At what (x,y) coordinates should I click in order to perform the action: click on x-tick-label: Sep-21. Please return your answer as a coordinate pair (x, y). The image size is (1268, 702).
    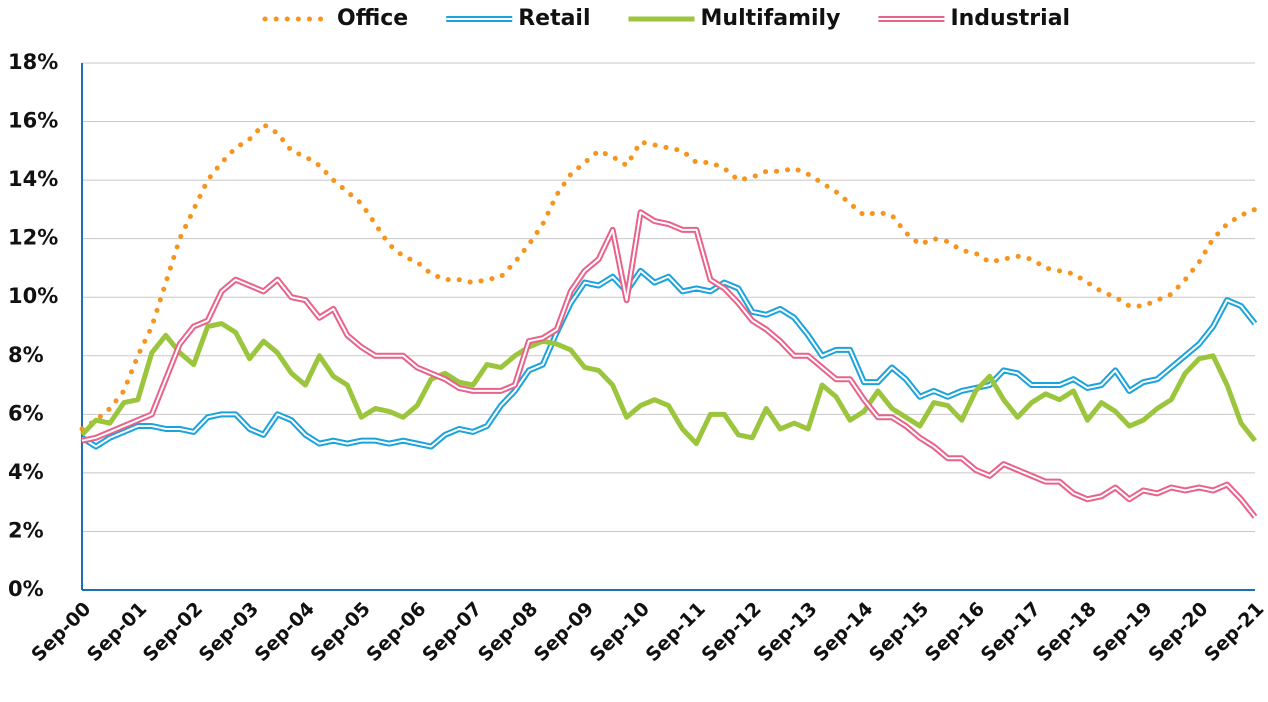
    Looking at the image, I should click on (1234, 632).